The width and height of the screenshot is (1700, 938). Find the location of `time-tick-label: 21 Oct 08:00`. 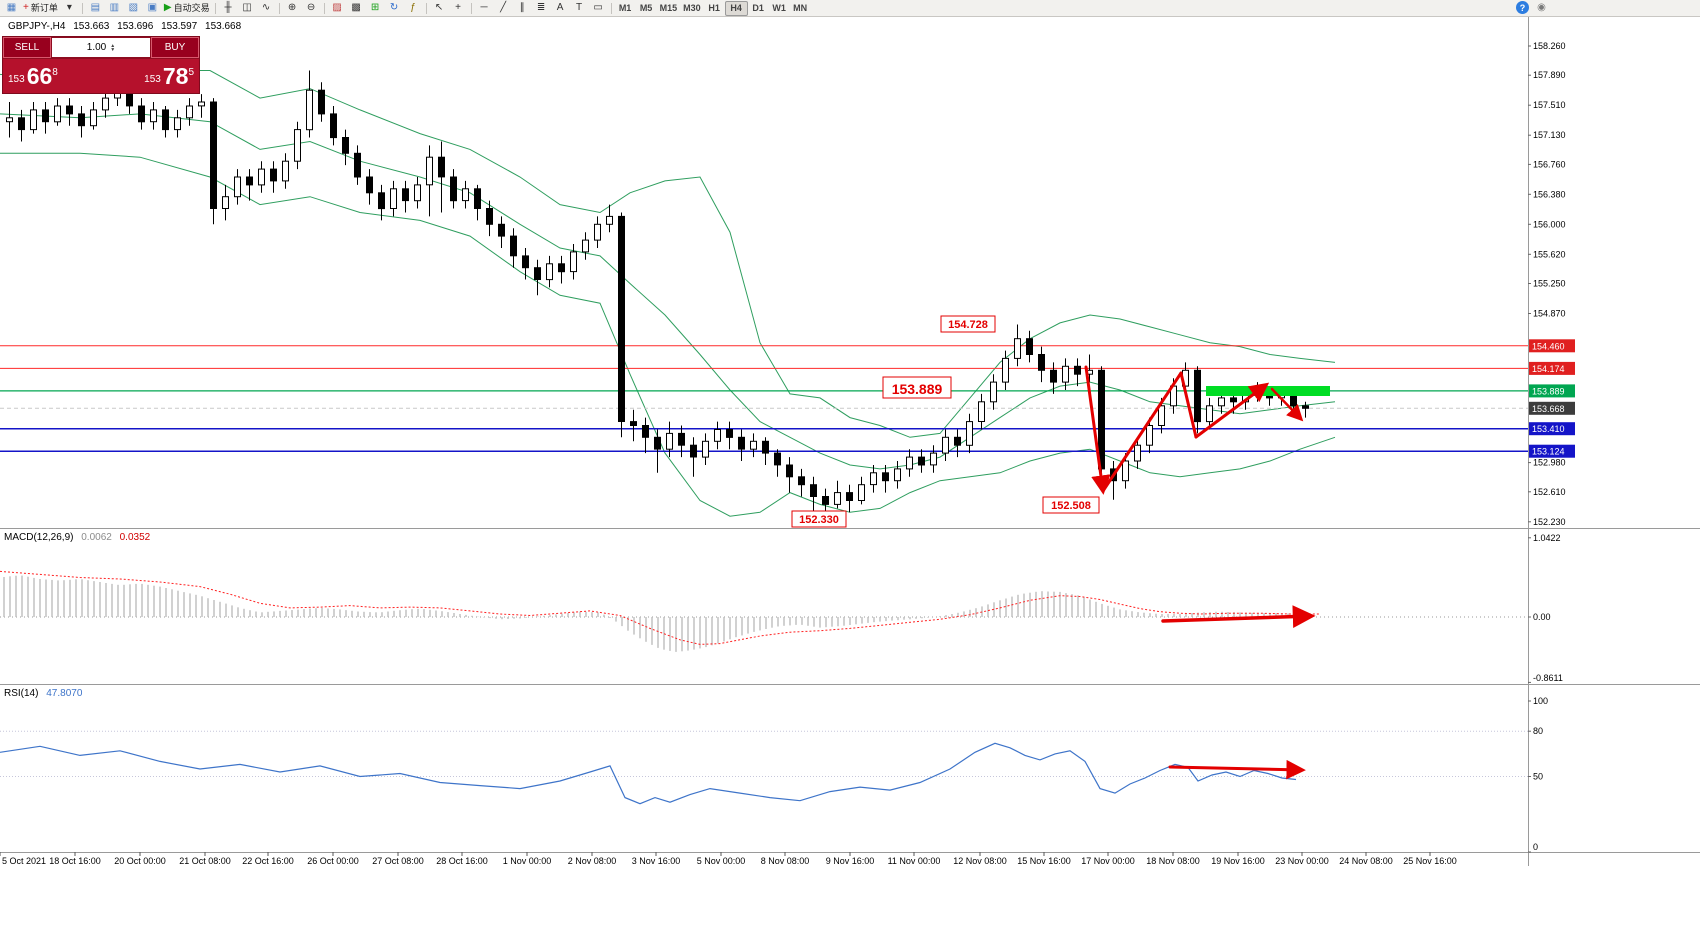

time-tick-label: 21 Oct 08:00 is located at coordinates (205, 861).